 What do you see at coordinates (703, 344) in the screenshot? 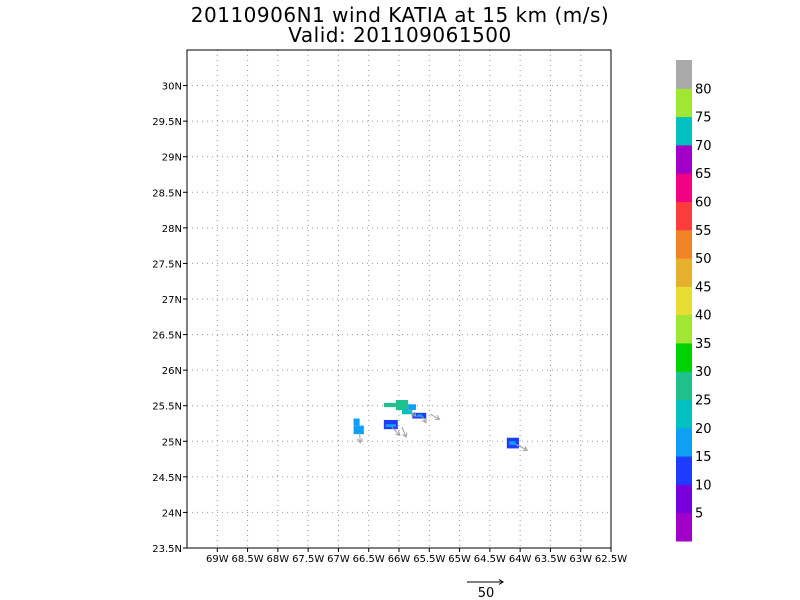
I see `colorbar-label: 35` at bounding box center [703, 344].